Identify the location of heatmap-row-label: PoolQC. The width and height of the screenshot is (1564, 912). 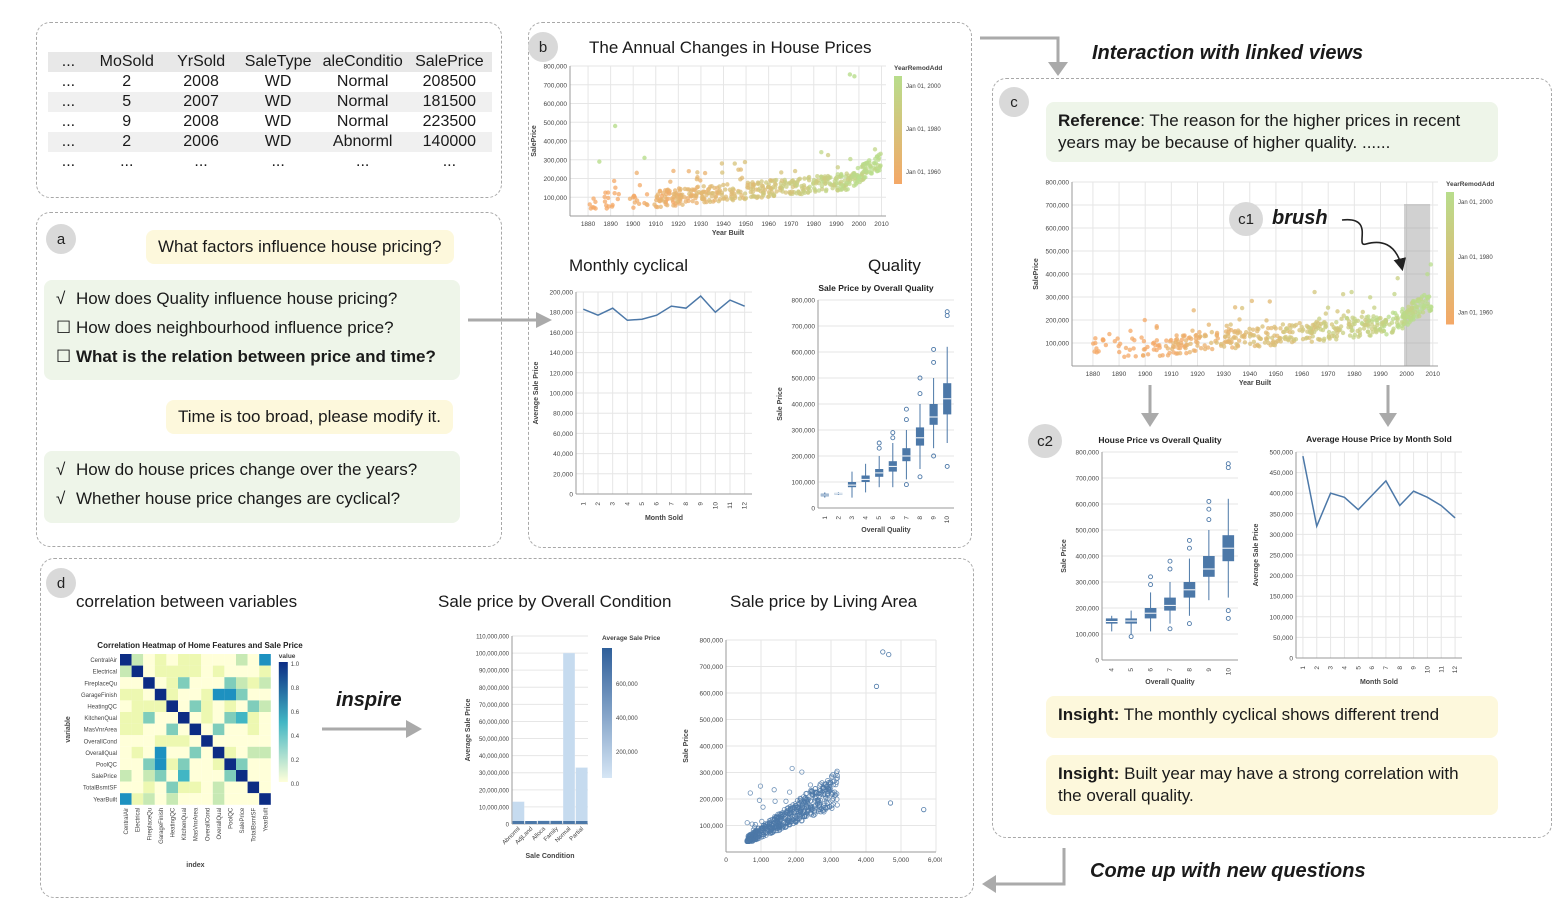
(107, 766).